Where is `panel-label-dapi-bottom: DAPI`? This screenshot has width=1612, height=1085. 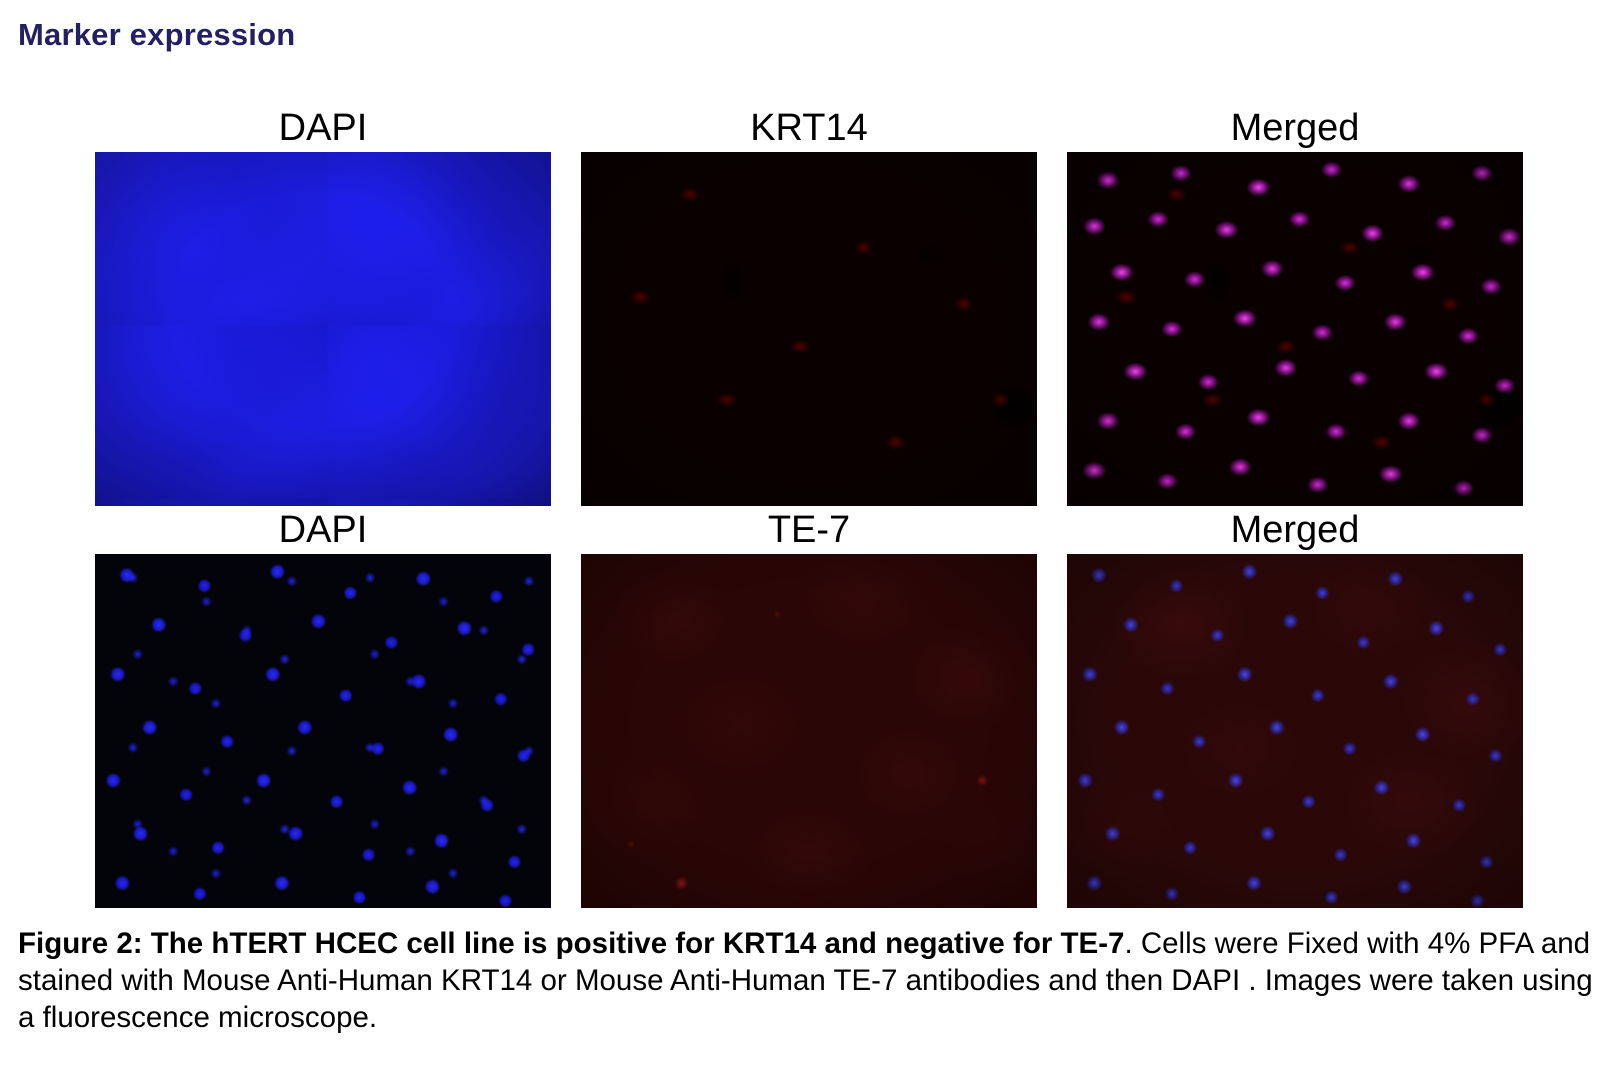
panel-label-dapi-bottom: DAPI is located at coordinates (323, 530).